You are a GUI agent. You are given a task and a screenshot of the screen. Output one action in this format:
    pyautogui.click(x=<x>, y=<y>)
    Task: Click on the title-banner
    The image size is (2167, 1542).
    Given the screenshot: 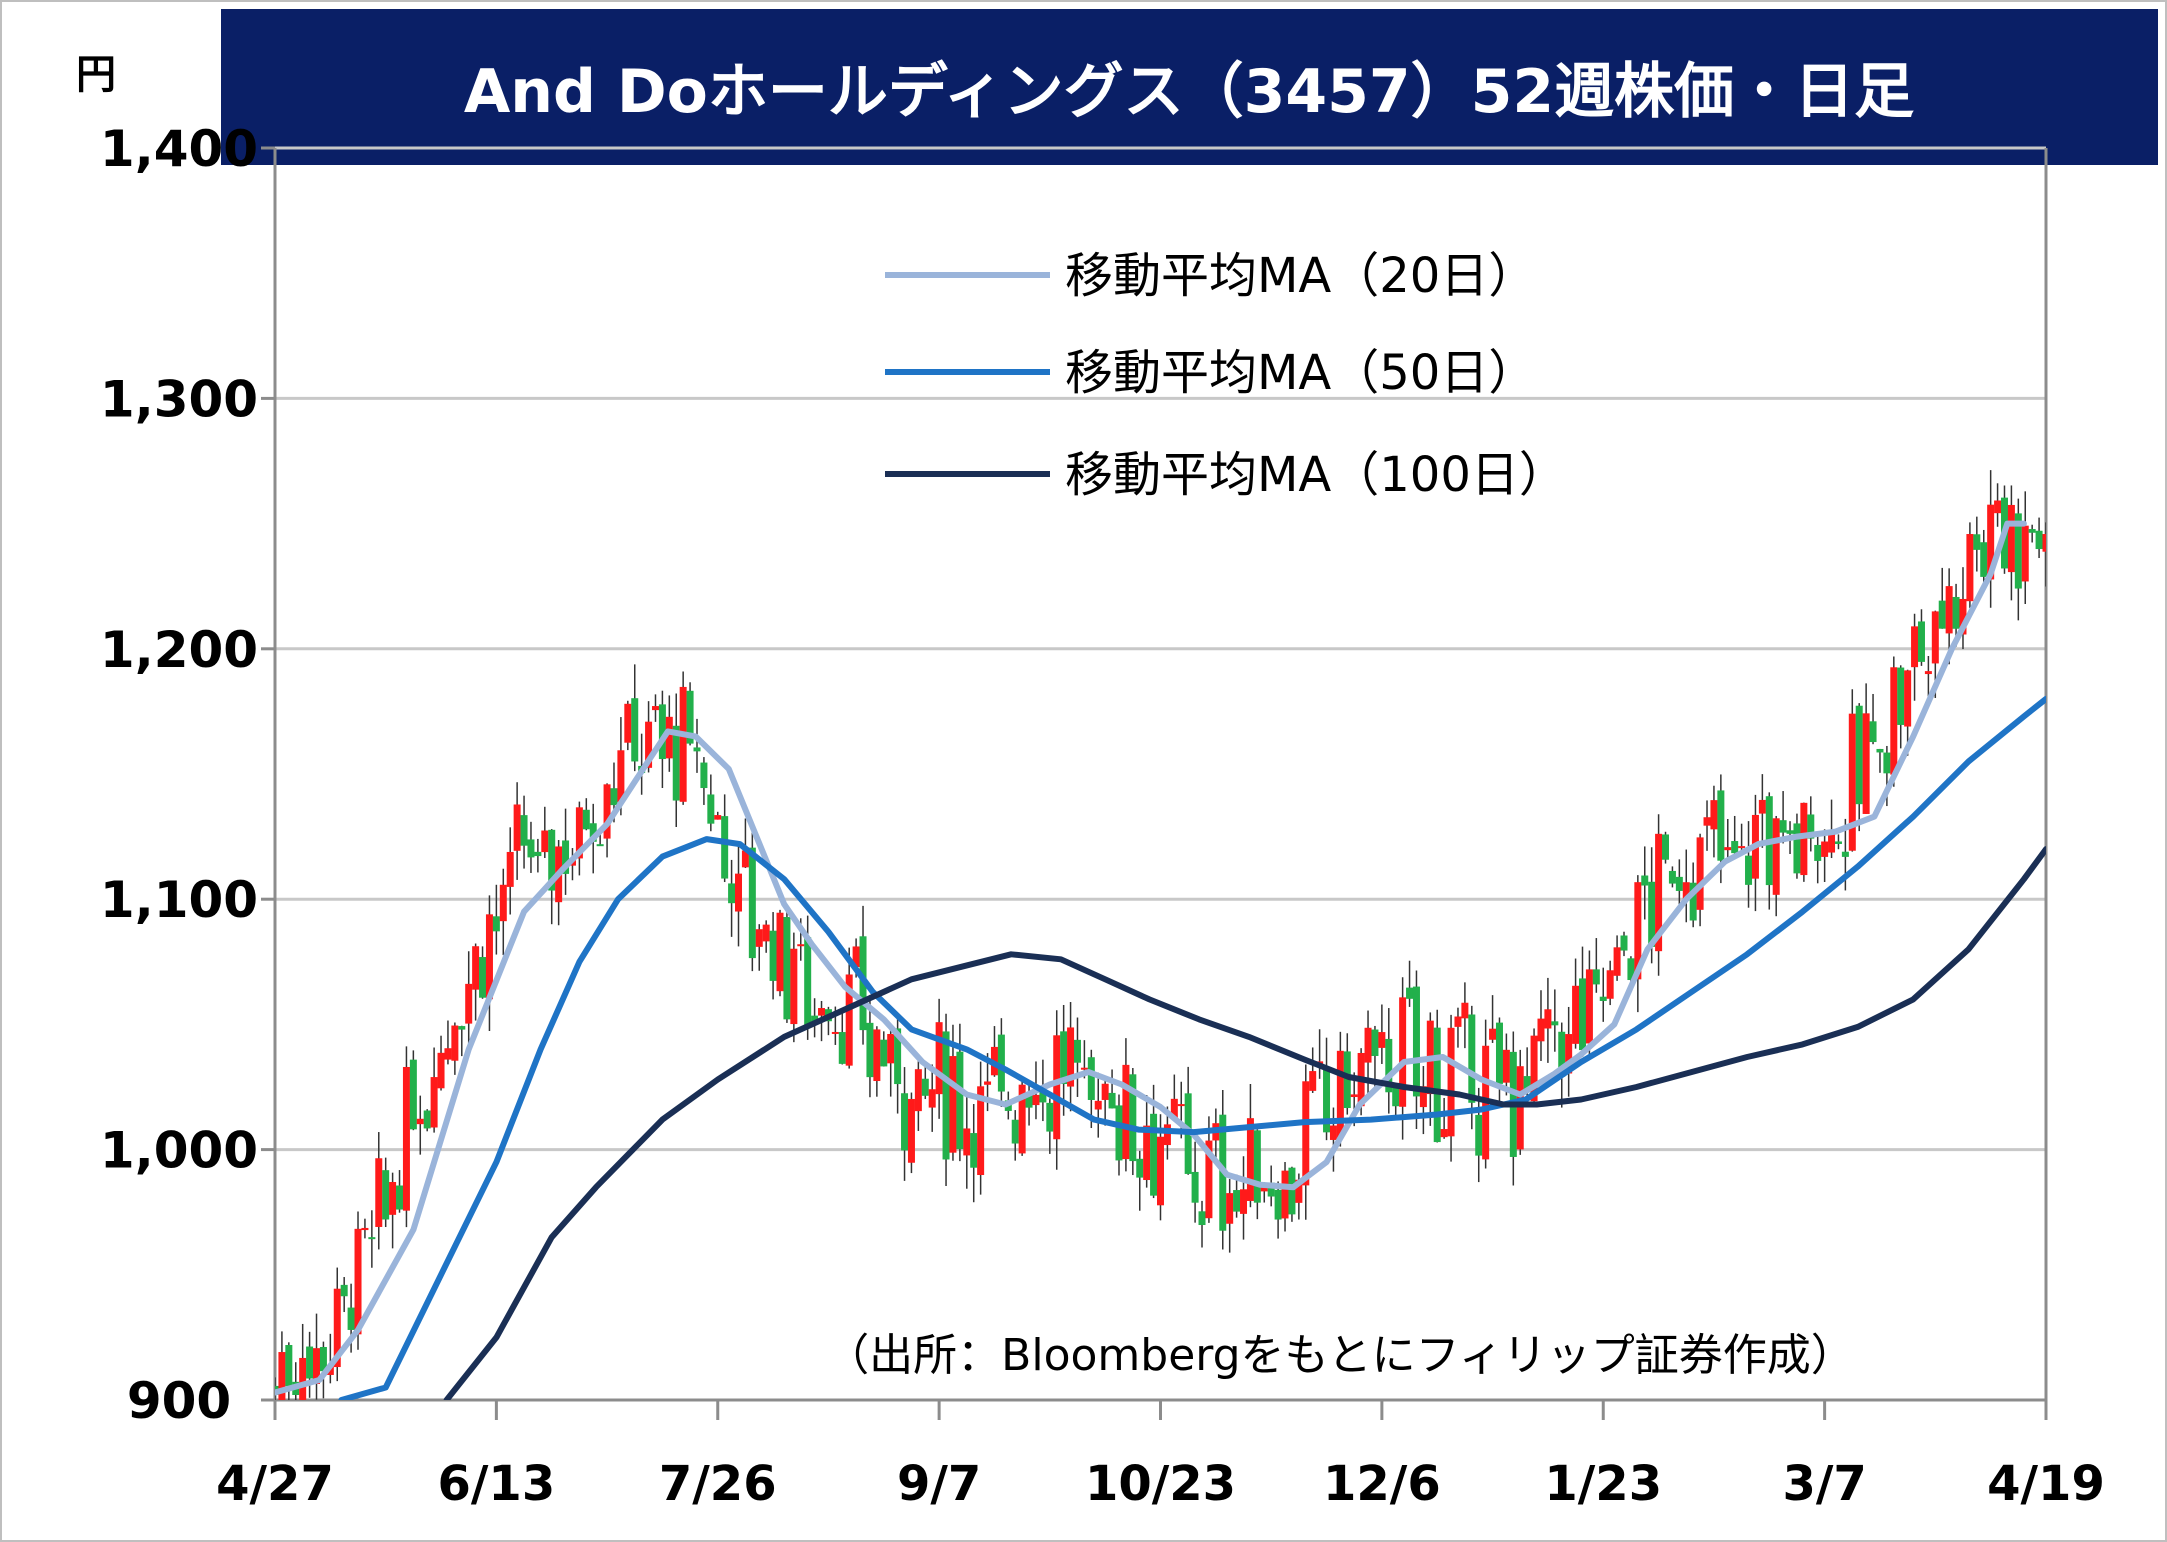 What is the action you would take?
    pyautogui.click(x=1189, y=87)
    